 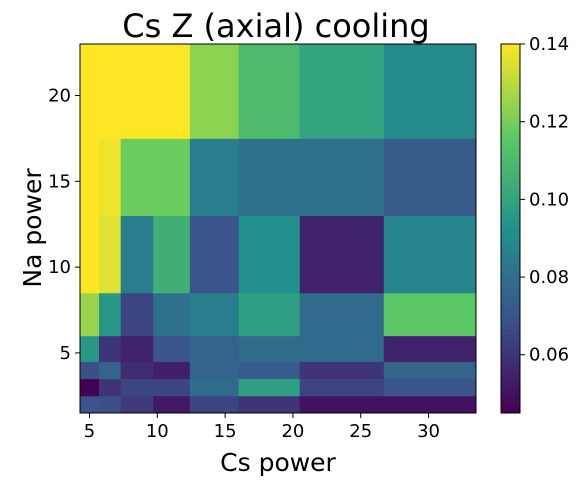 What do you see at coordinates (32, 228) in the screenshot?
I see `y-axis-label: Na power` at bounding box center [32, 228].